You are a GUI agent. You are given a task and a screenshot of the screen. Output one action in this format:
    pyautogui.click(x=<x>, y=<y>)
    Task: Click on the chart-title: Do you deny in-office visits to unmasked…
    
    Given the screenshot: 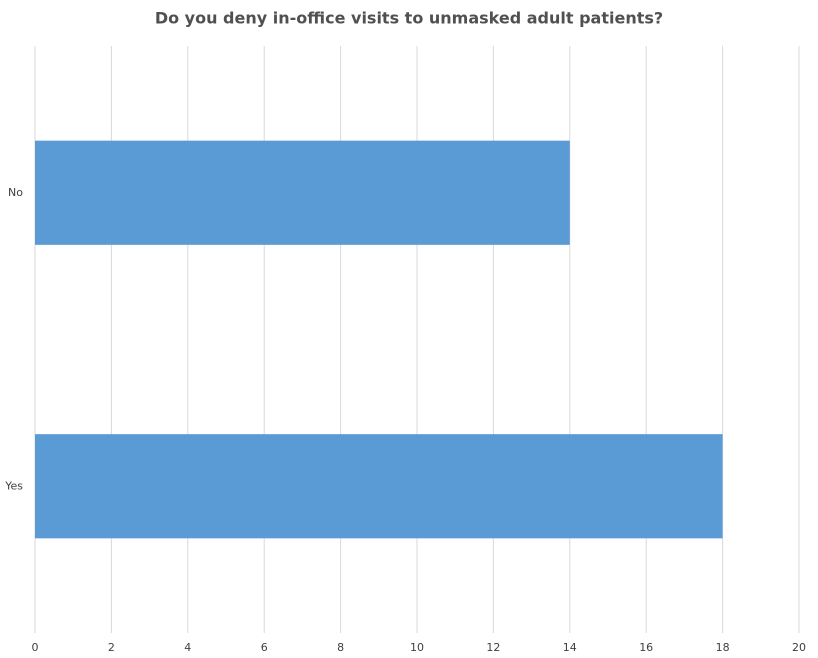 What is the action you would take?
    pyautogui.click(x=409, y=18)
    